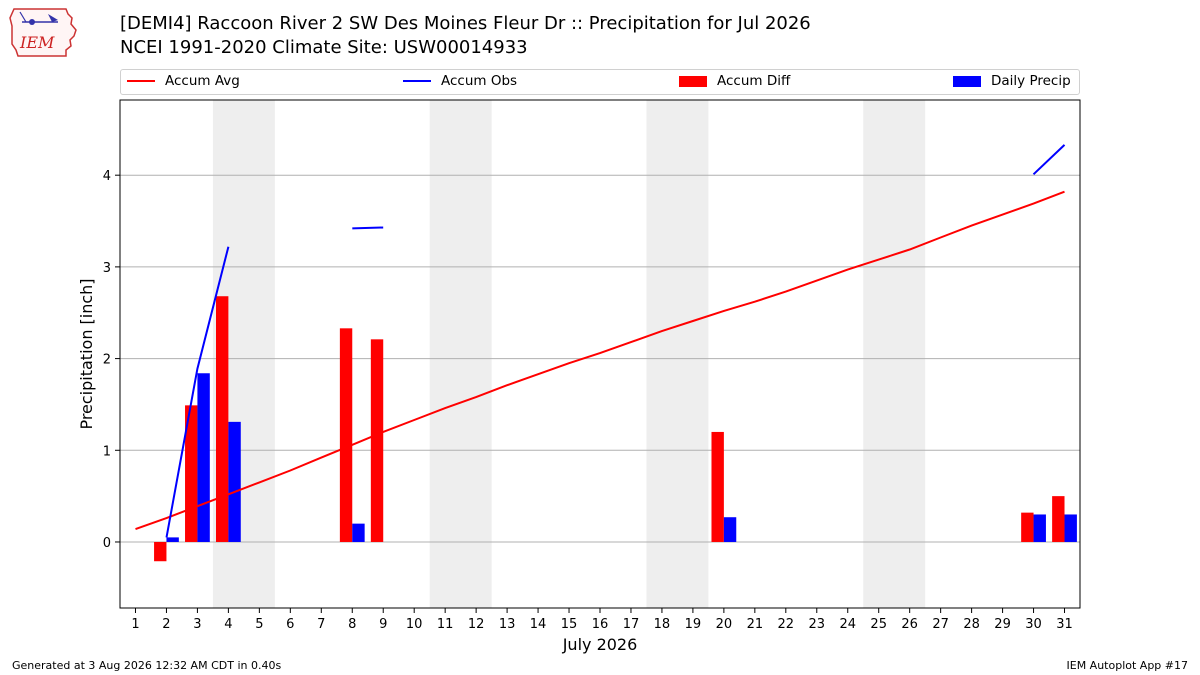 This screenshot has height=675, width=1200. I want to click on footer-app-id: IEM Autoplot App #17, so click(1127, 665).